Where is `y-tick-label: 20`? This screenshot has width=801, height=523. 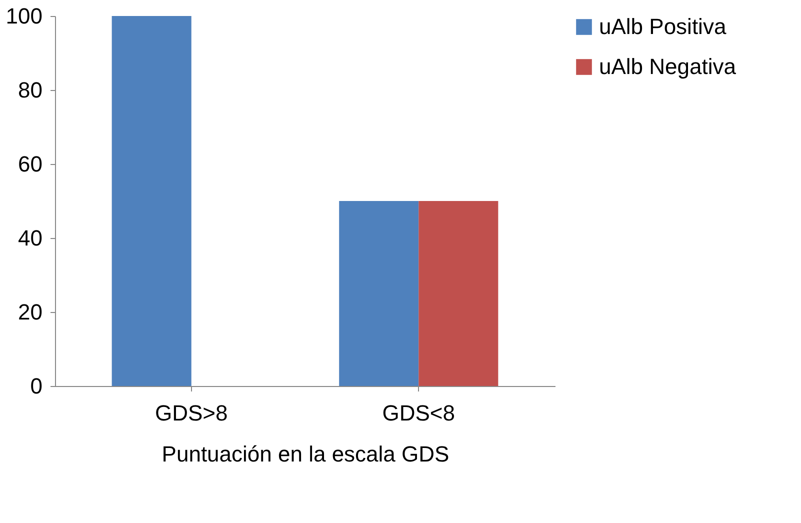 y-tick-label: 20 is located at coordinates (30, 312).